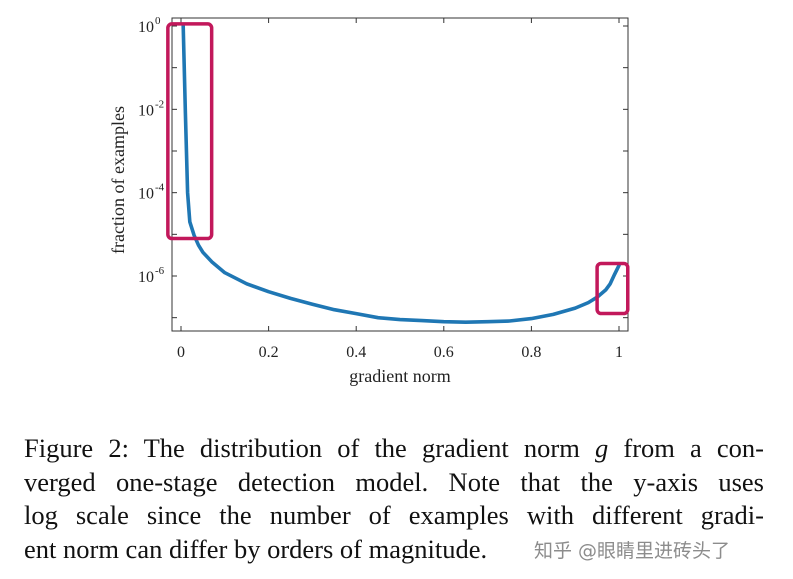 Image resolution: width=793 pixels, height=579 pixels. I want to click on y-axis-label: fraction of examples, so click(118, 180).